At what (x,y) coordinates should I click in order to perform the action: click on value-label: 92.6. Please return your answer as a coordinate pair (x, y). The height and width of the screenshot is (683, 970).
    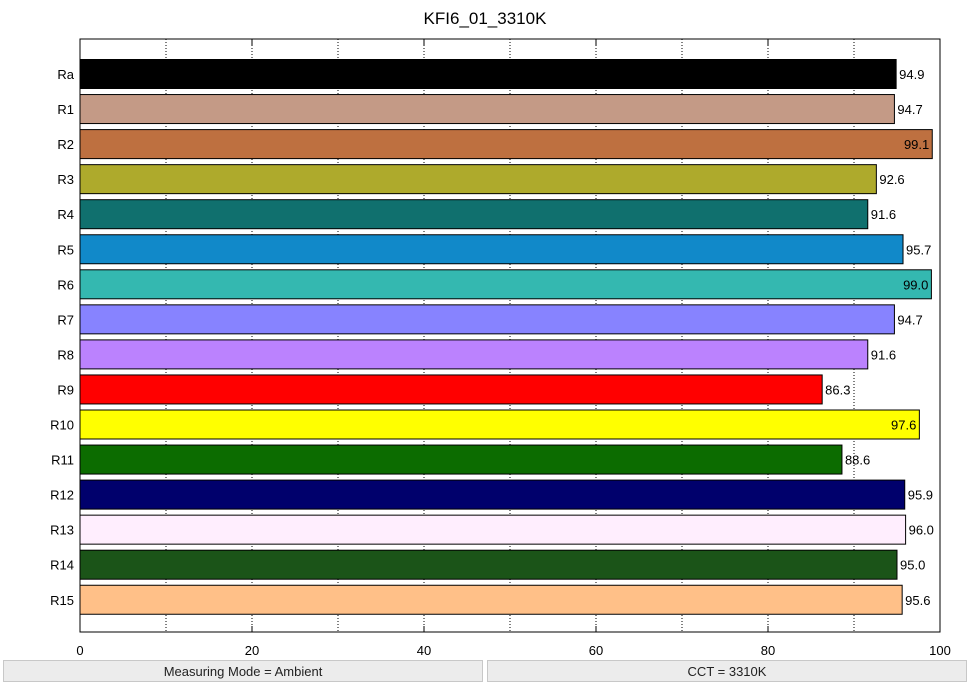
    Looking at the image, I should click on (891, 179).